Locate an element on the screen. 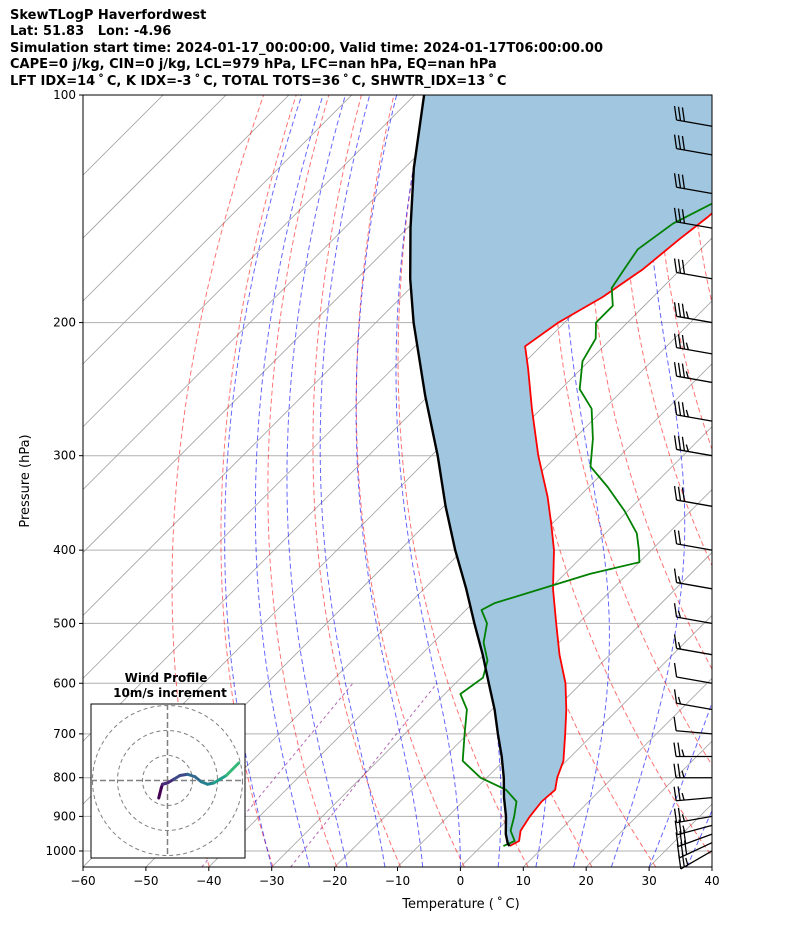  y-tick-label: 200 is located at coordinates (64, 323).